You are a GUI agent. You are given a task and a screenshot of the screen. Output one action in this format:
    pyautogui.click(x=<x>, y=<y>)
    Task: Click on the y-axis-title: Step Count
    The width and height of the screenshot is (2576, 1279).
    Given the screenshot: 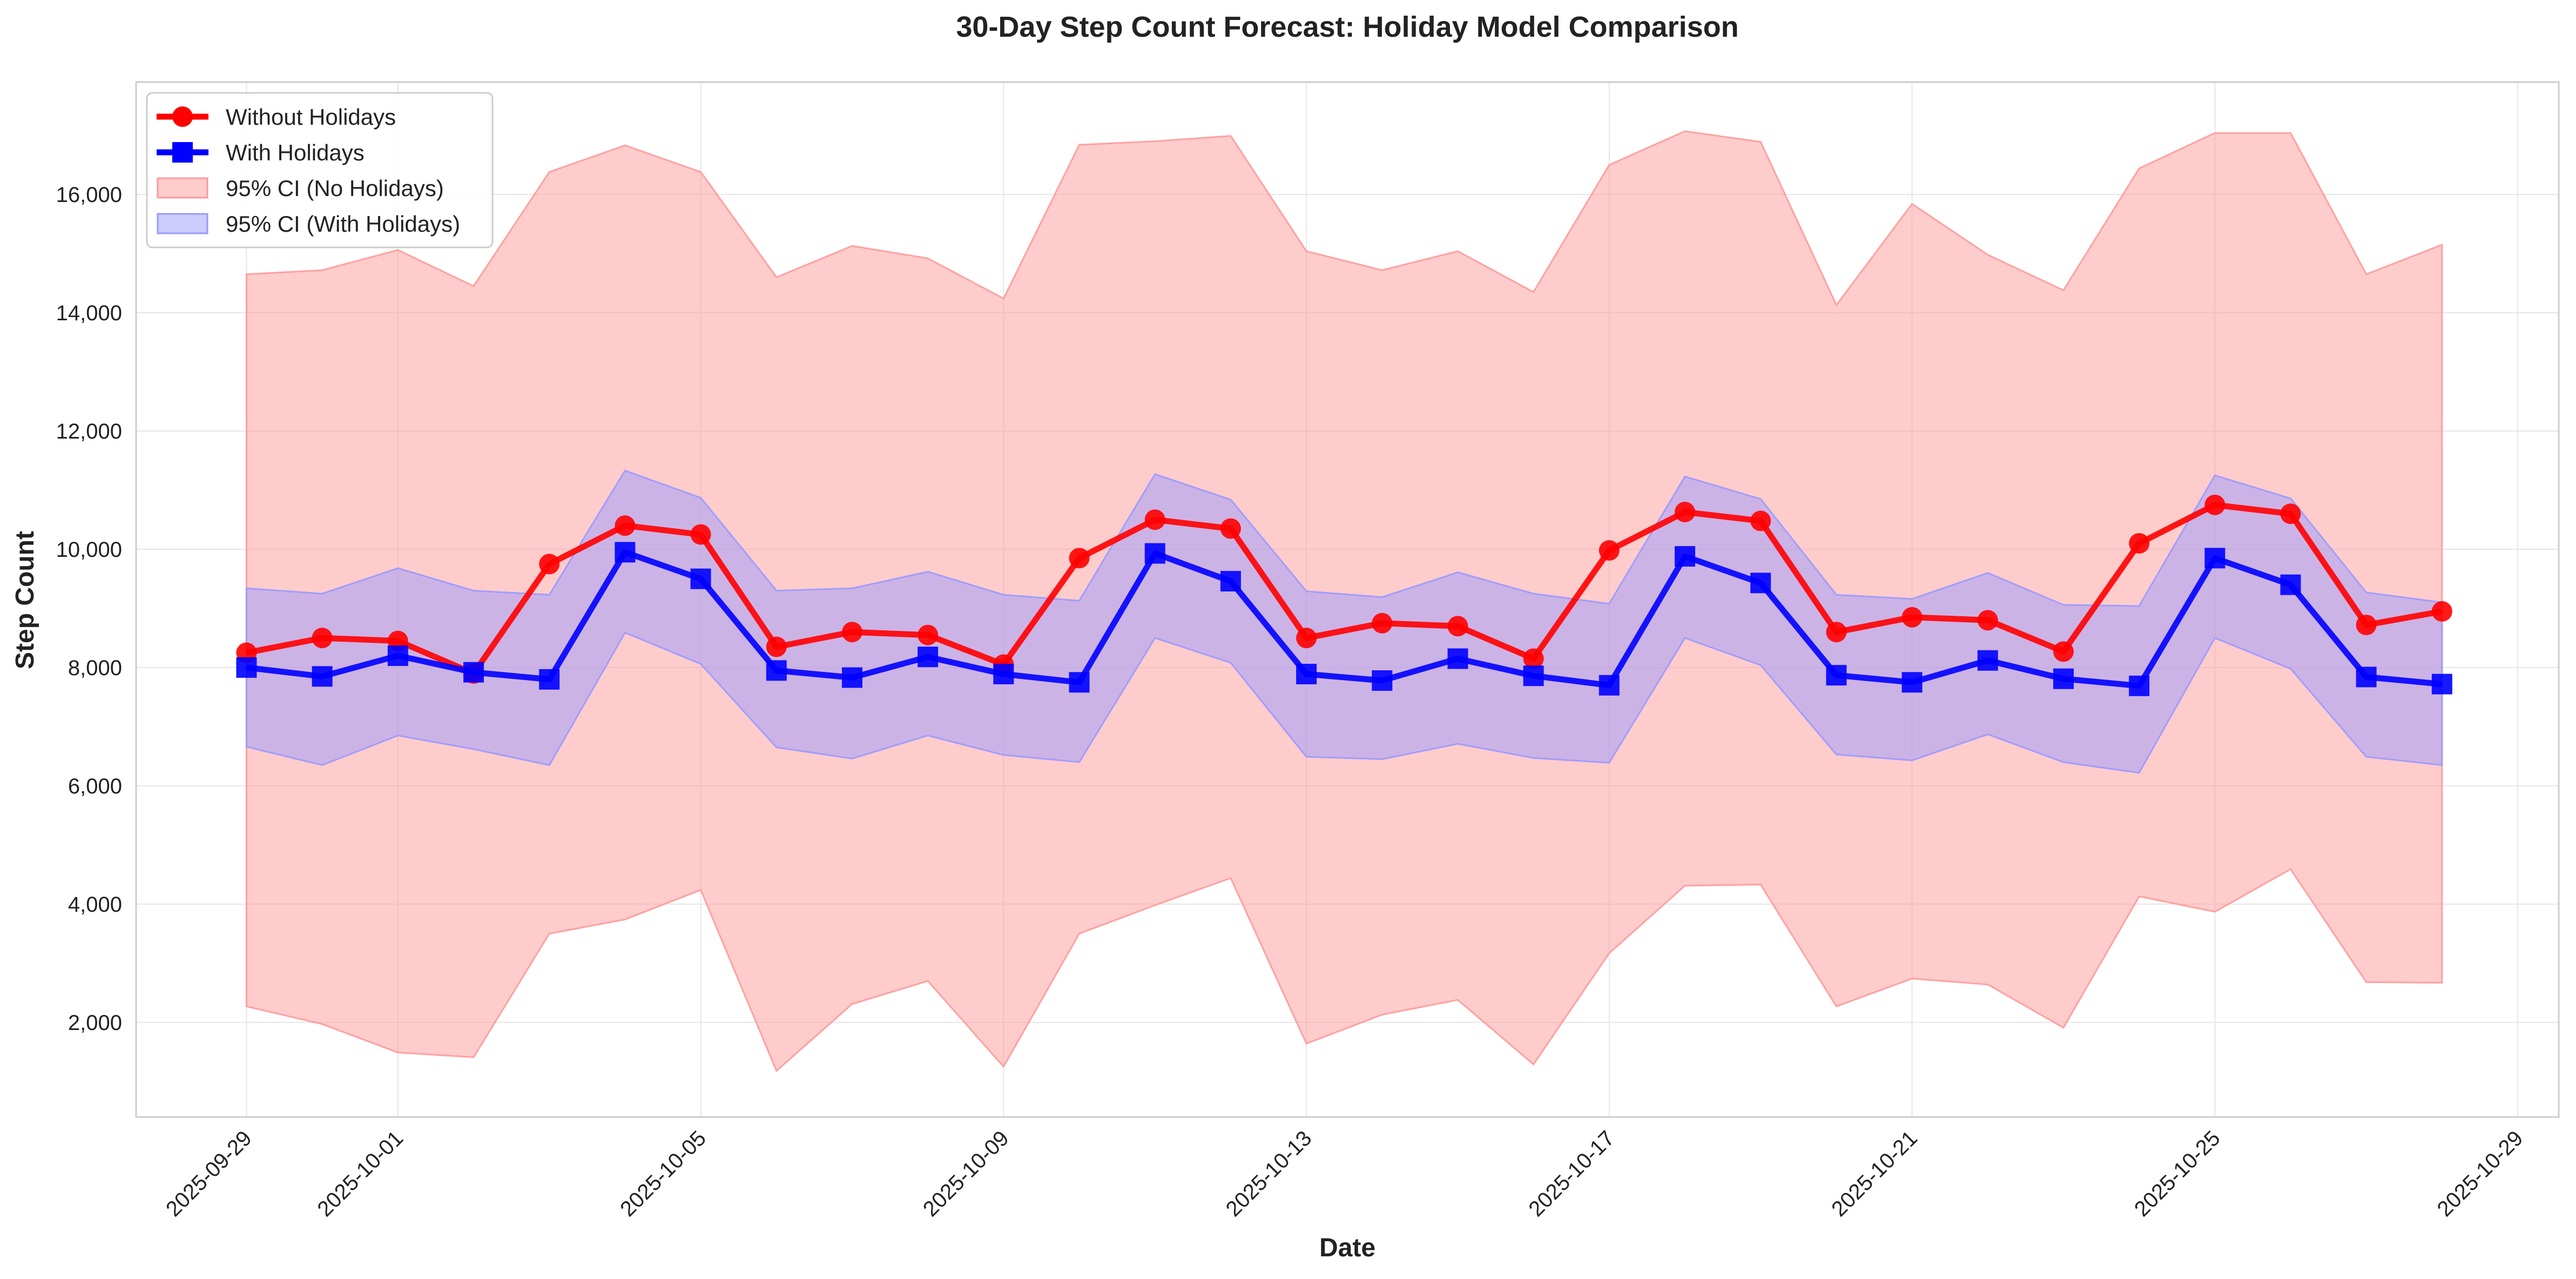 What is the action you would take?
    pyautogui.click(x=25, y=600)
    